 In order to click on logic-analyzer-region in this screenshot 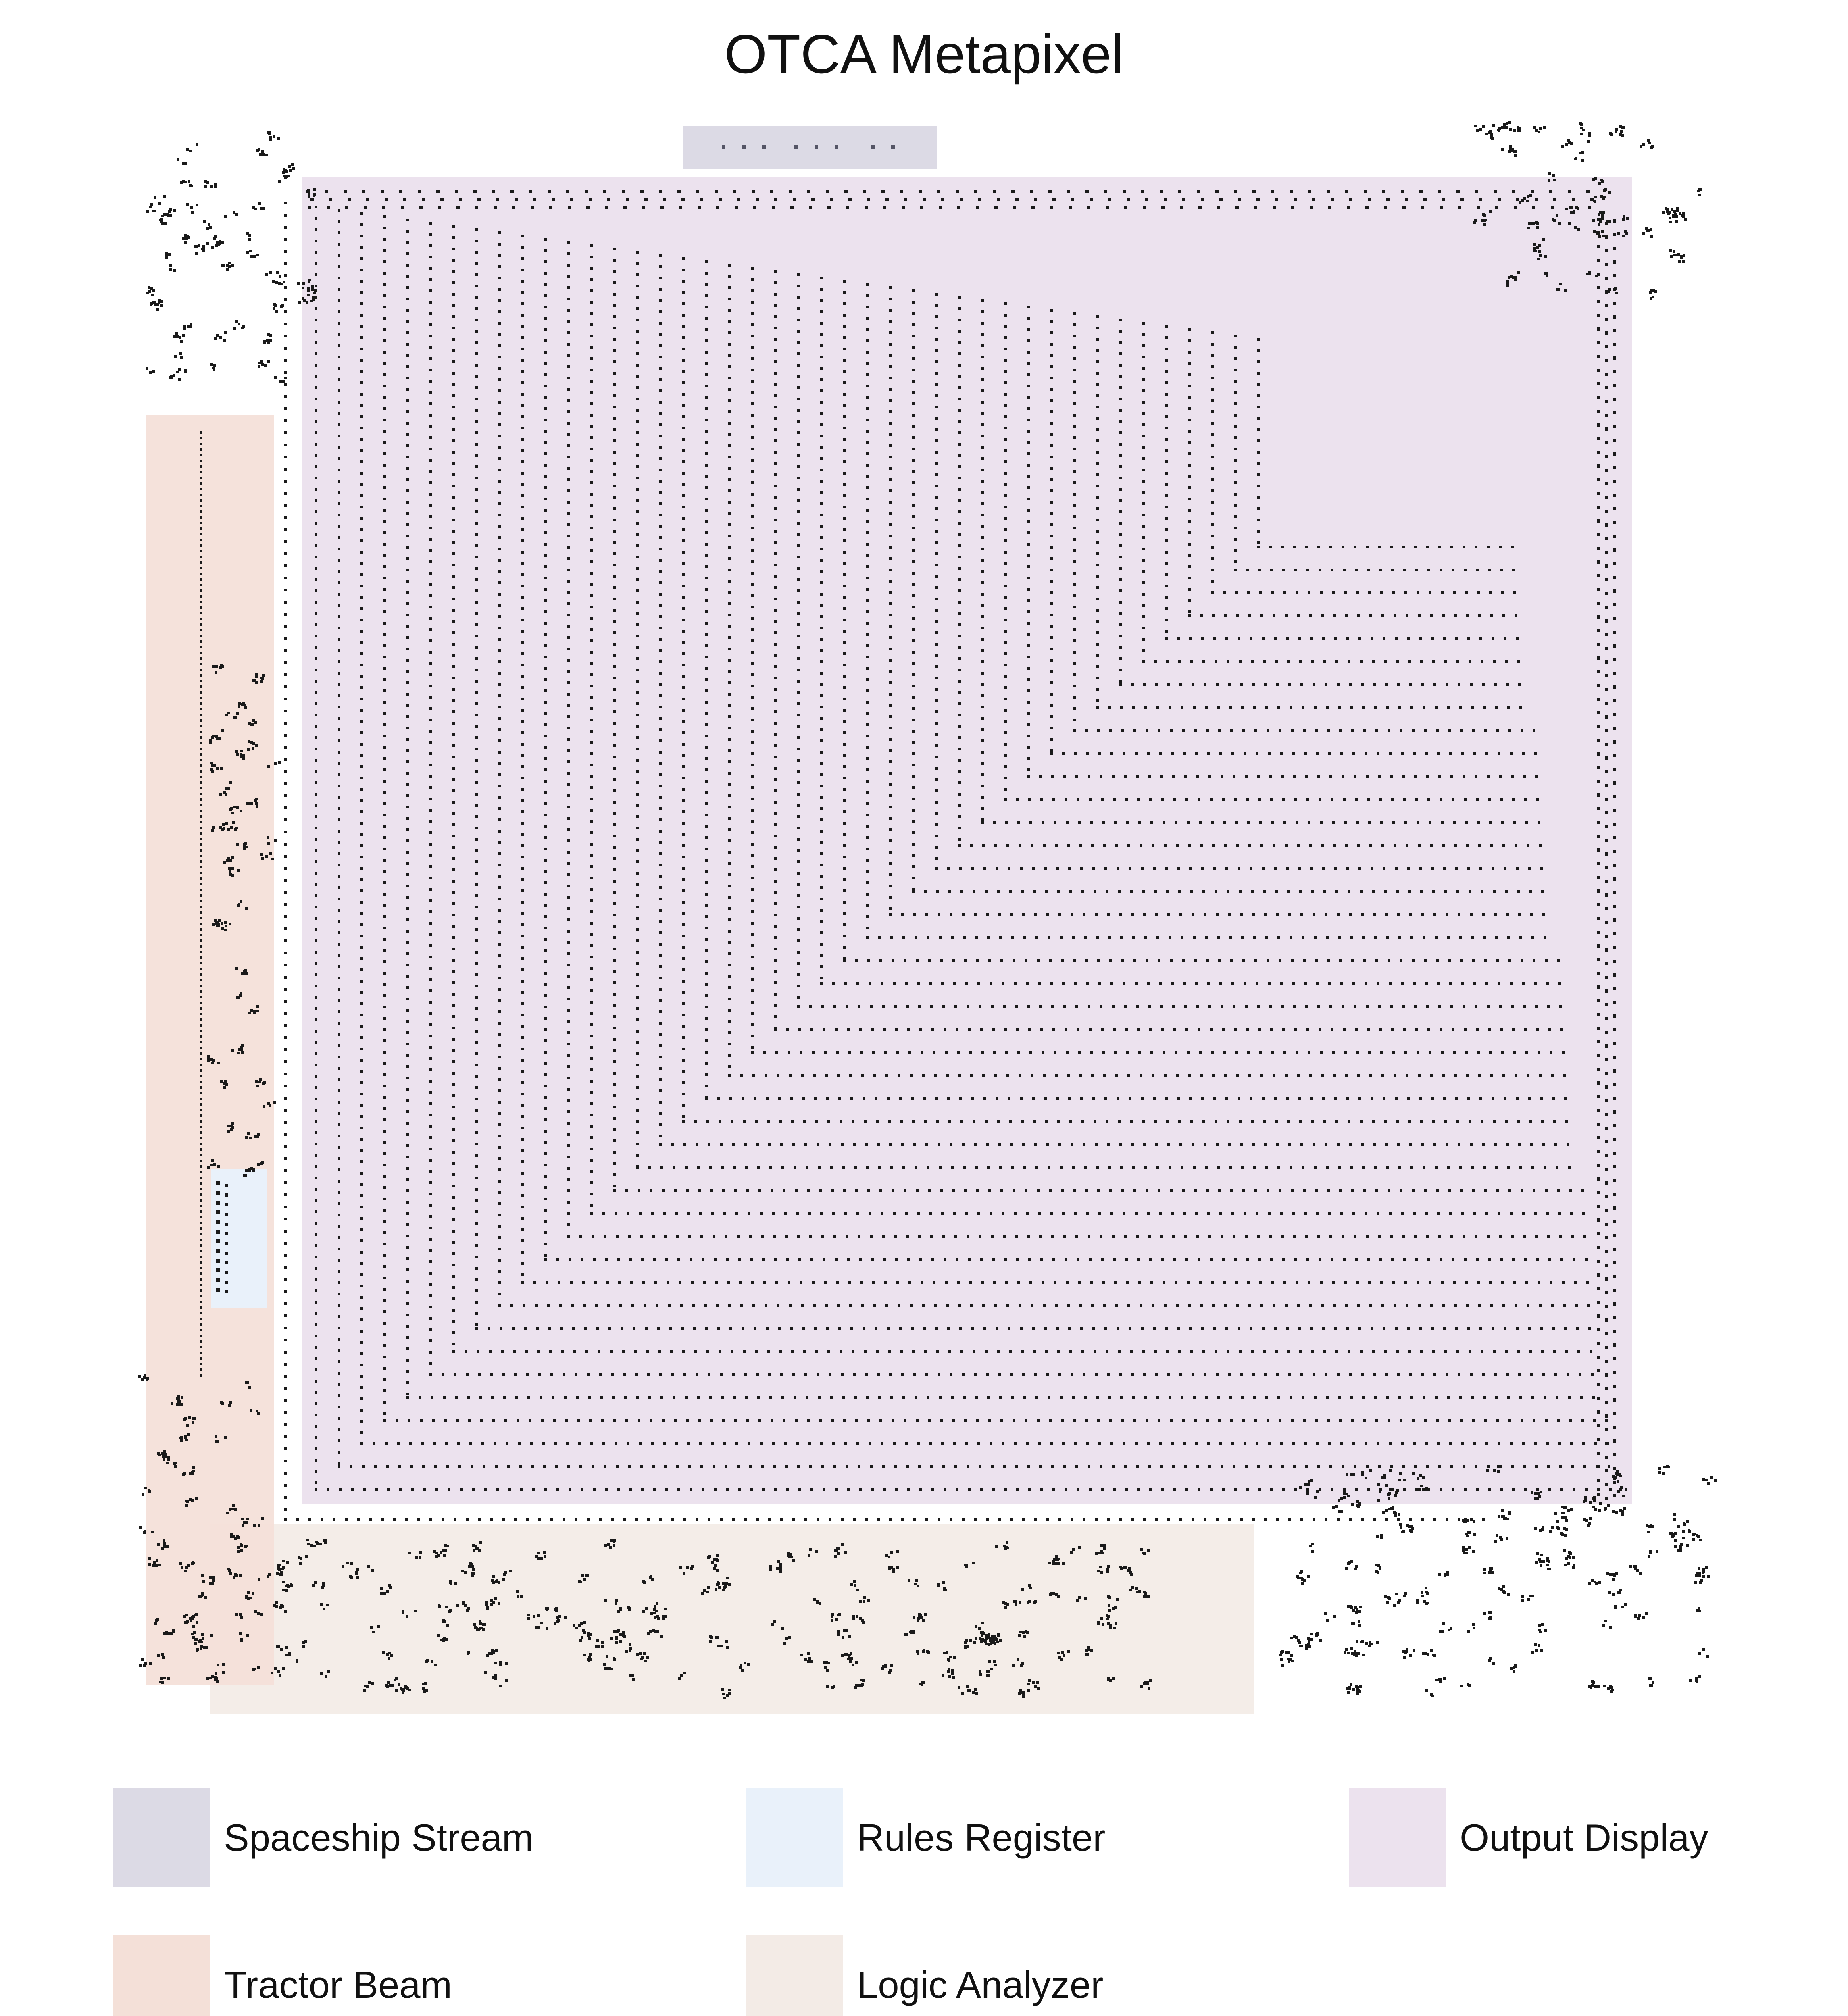, I will do `click(732, 1619)`.